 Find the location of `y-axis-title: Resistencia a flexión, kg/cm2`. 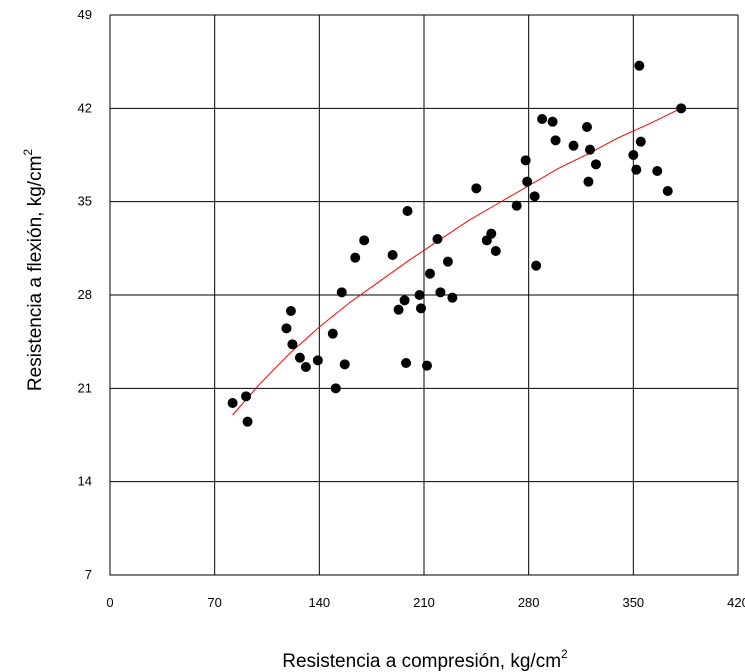

y-axis-title: Resistencia a flexión, kg/cm2 is located at coordinates (33, 270).